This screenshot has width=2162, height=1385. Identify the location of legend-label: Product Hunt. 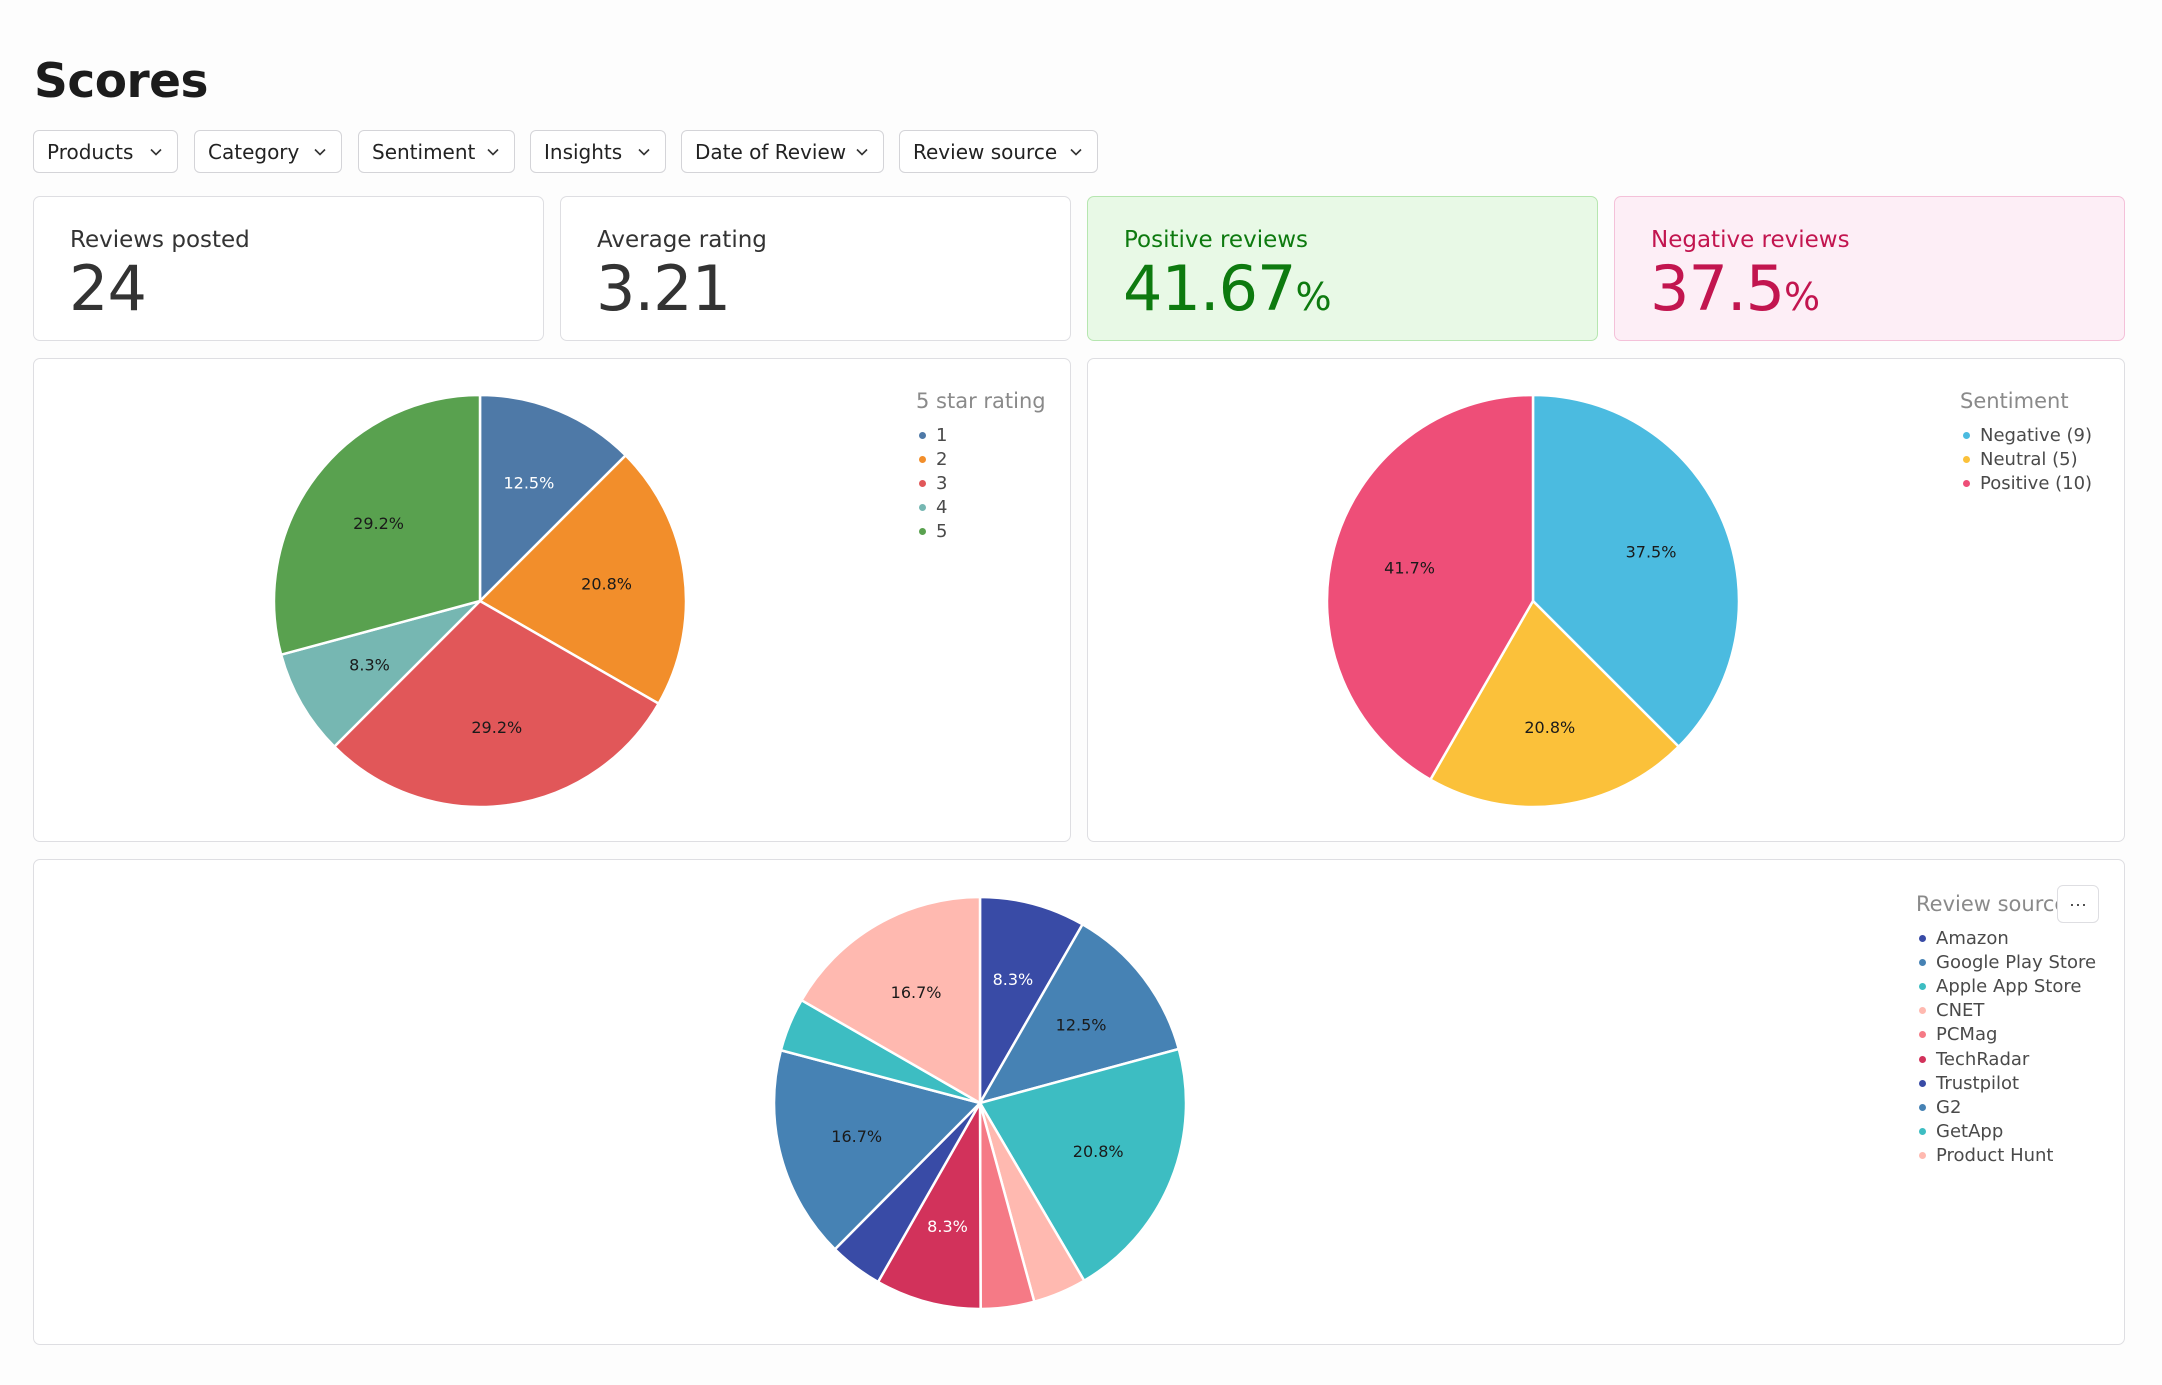
(1995, 1156).